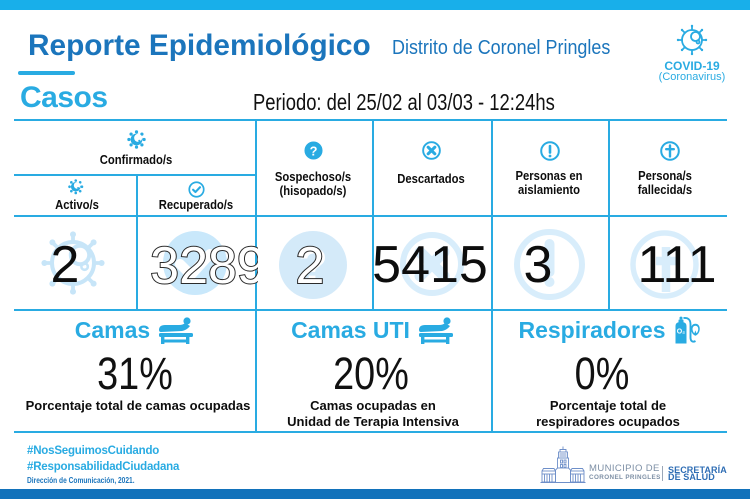  I want to click on svg-text: O₂, so click(680, 332).